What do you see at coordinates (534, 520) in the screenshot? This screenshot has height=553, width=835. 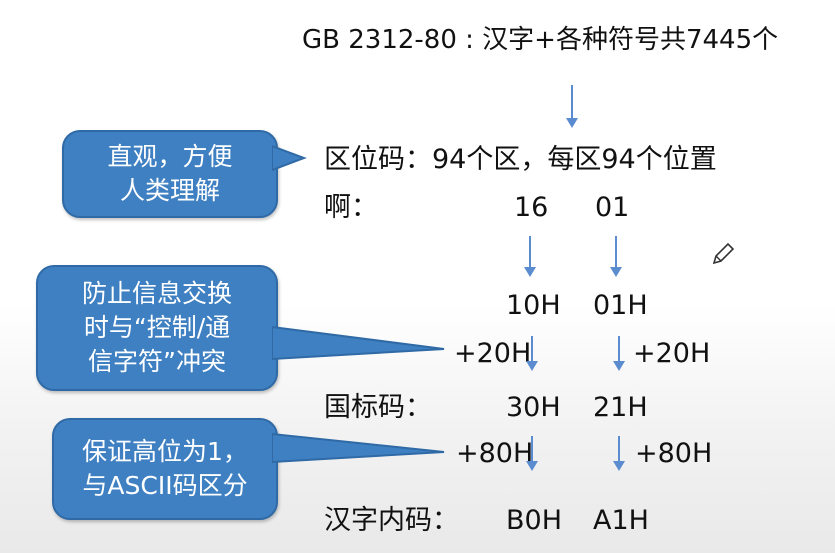 I see `neima-value: B0H` at bounding box center [534, 520].